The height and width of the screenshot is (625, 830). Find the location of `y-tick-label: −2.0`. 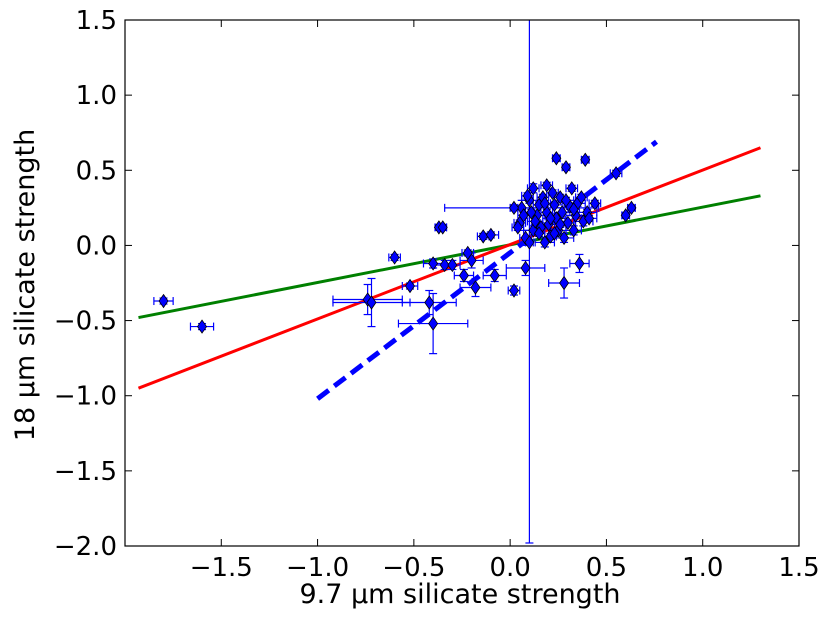

y-tick-label: −2.0 is located at coordinates (85, 547).